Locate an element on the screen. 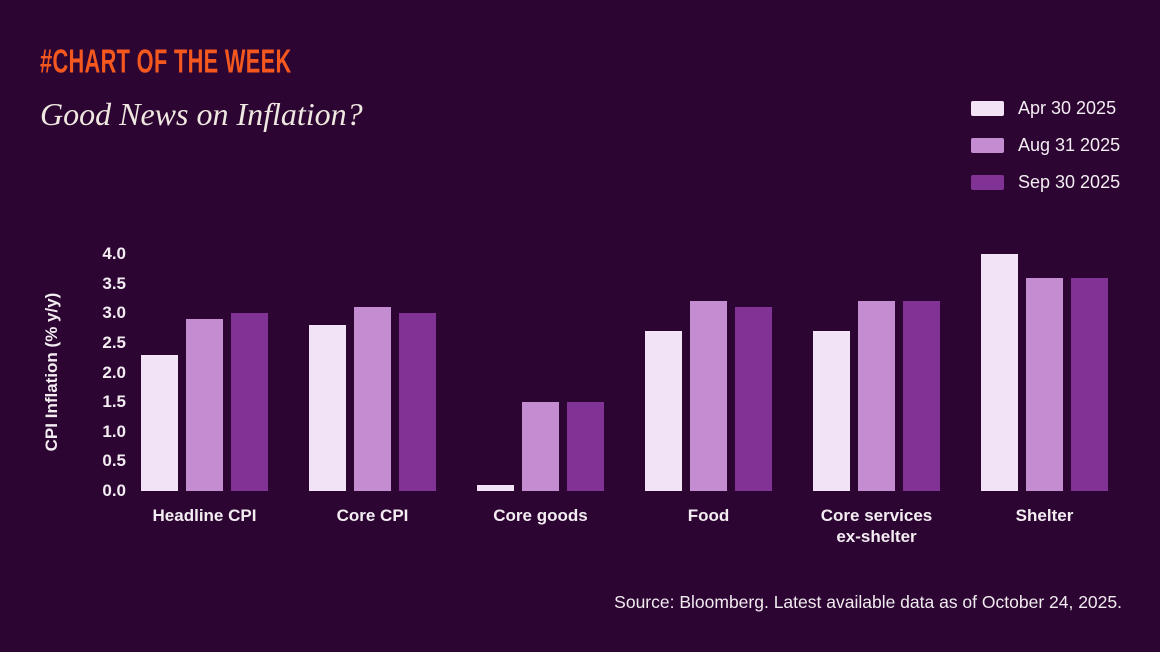 The image size is (1160, 652). category-label: Headline CPI is located at coordinates (204, 515).